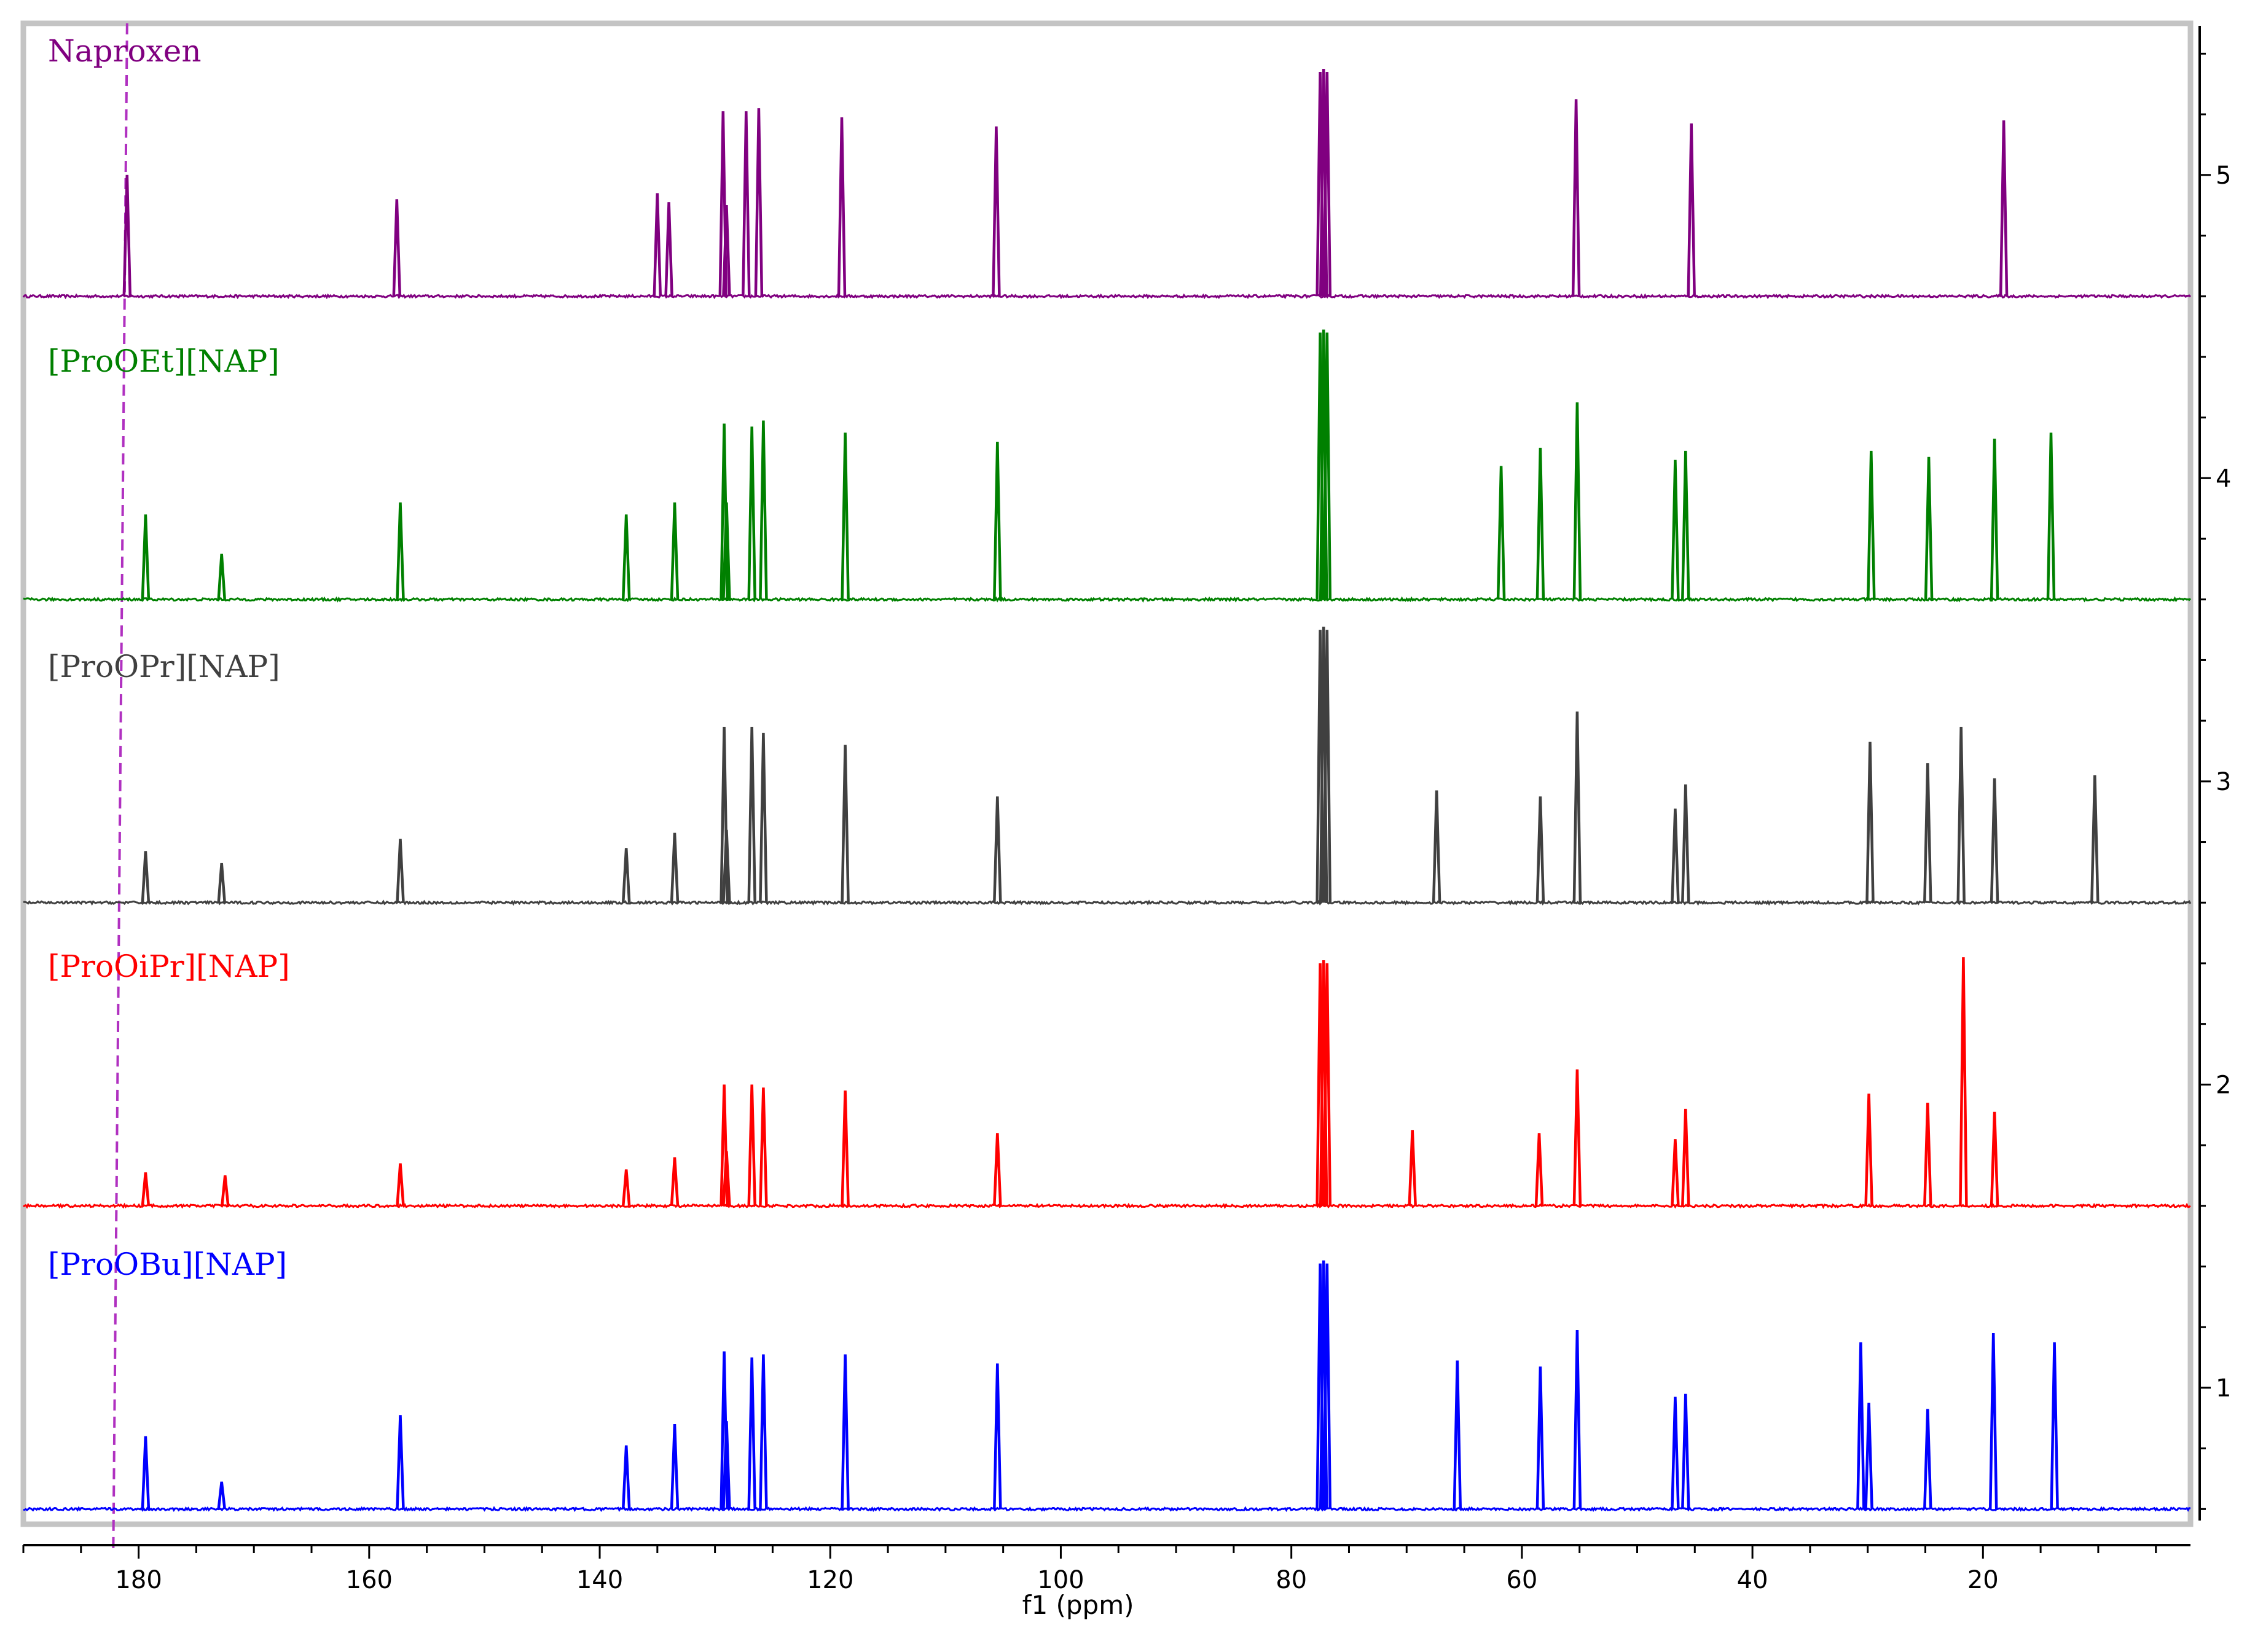  I want to click on x-tick-label: 40, so click(1752, 1580).